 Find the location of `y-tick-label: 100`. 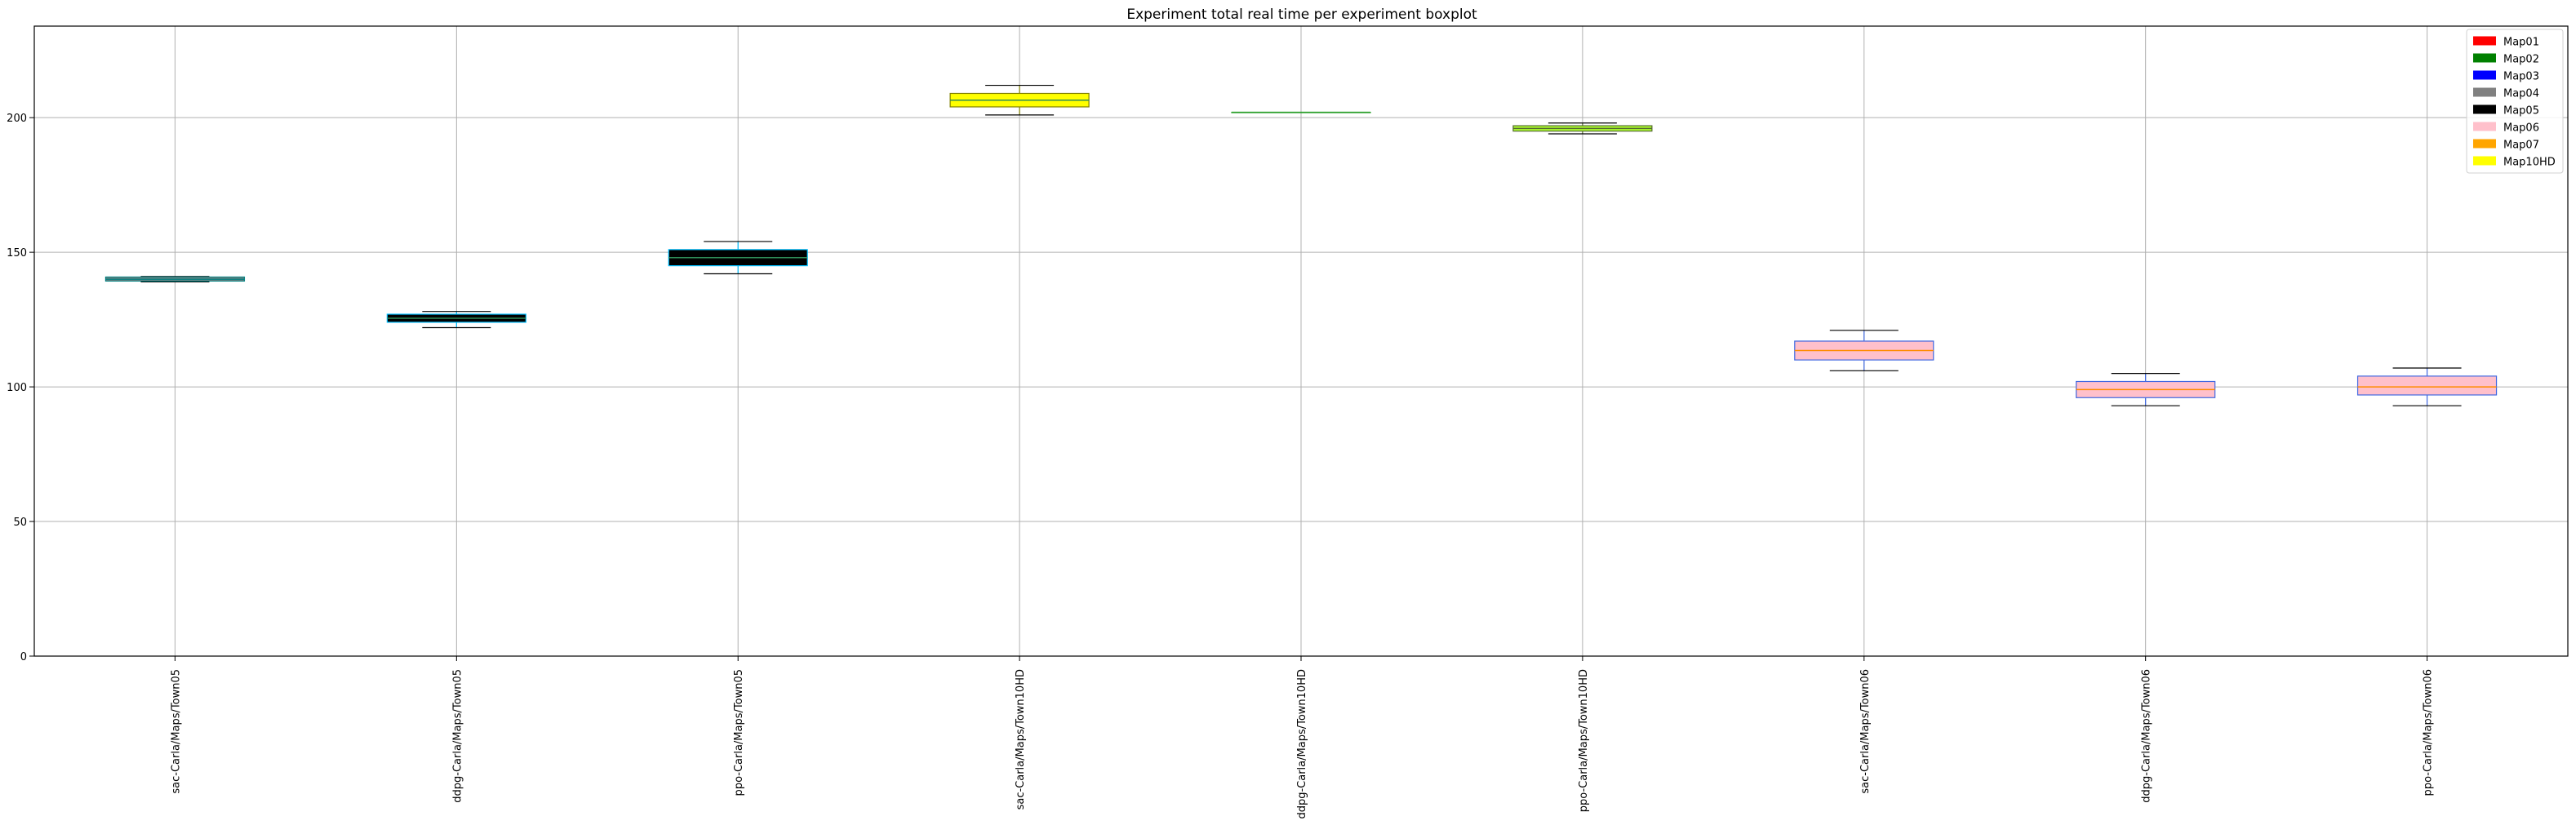

y-tick-label: 100 is located at coordinates (17, 388).